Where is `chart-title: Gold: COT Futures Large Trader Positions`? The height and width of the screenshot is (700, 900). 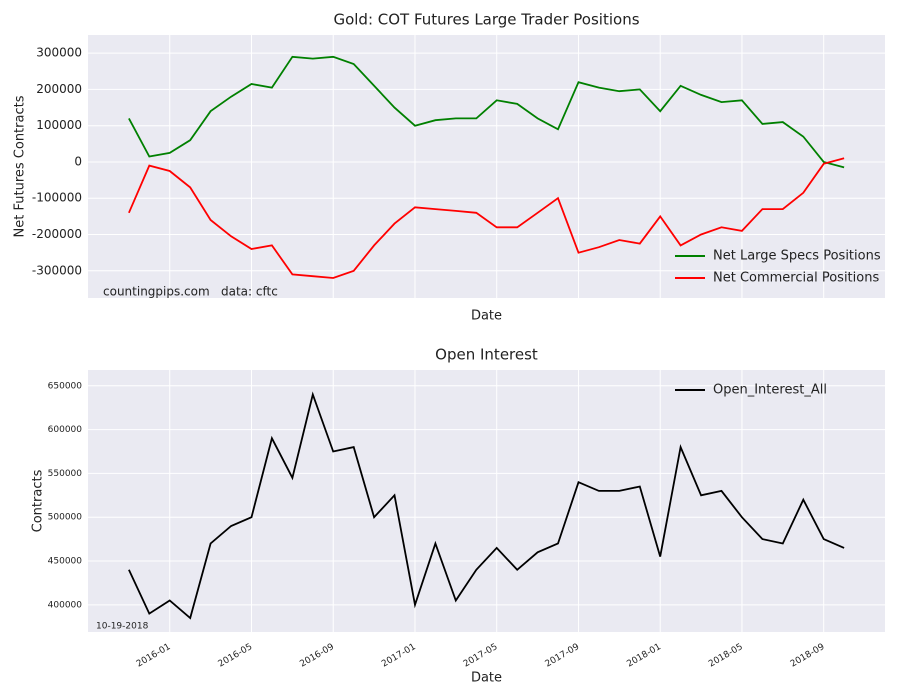 chart-title: Gold: COT Futures Large Trader Positions is located at coordinates (486, 20).